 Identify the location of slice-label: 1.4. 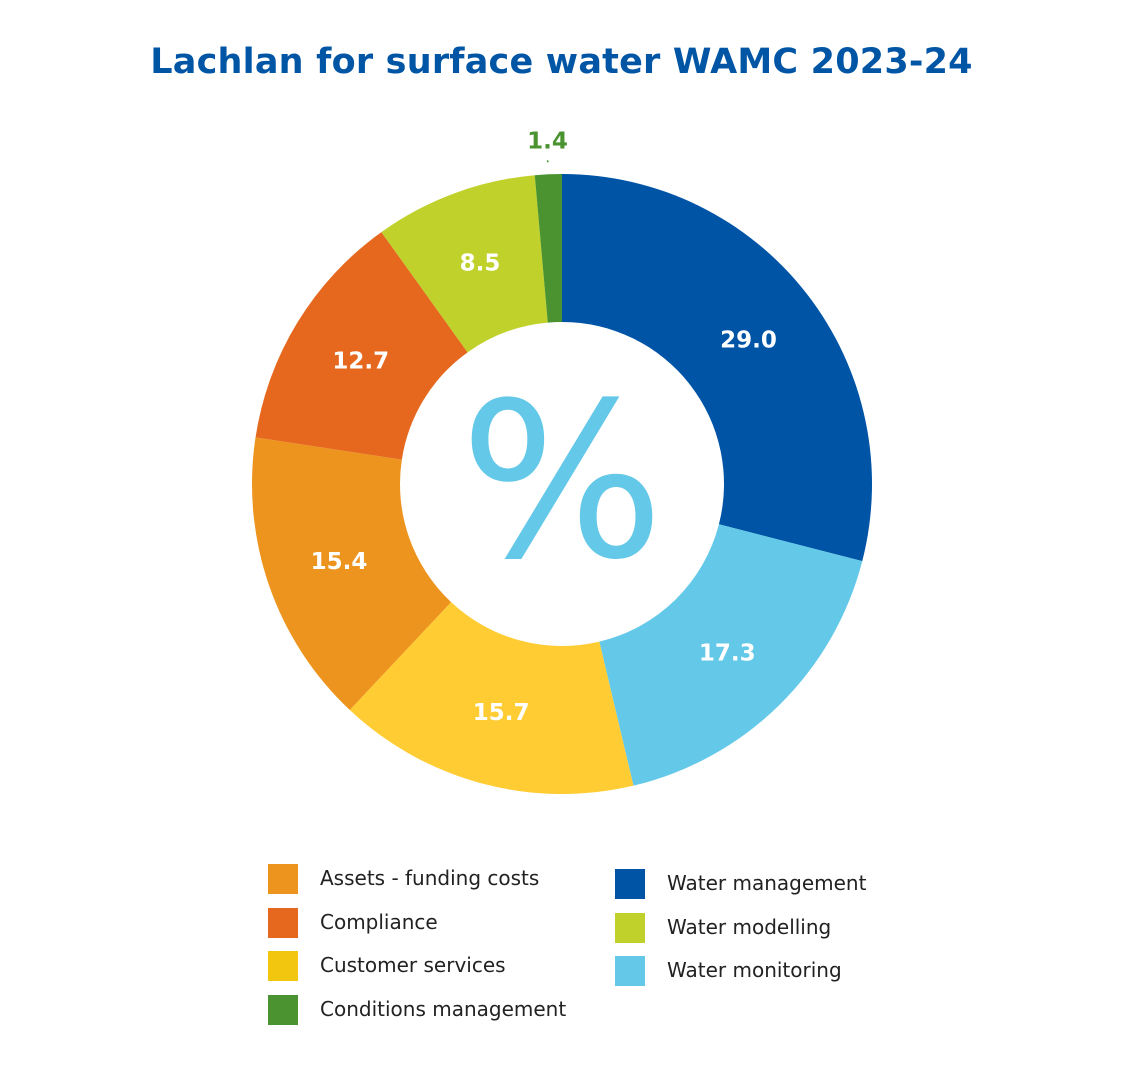
(547, 141).